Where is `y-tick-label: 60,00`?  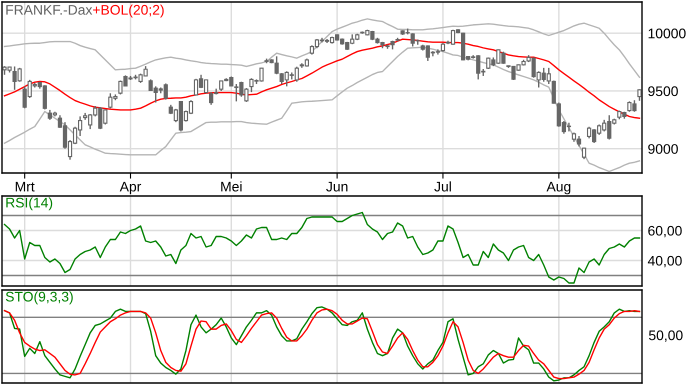 y-tick-label: 60,00 is located at coordinates (665, 232).